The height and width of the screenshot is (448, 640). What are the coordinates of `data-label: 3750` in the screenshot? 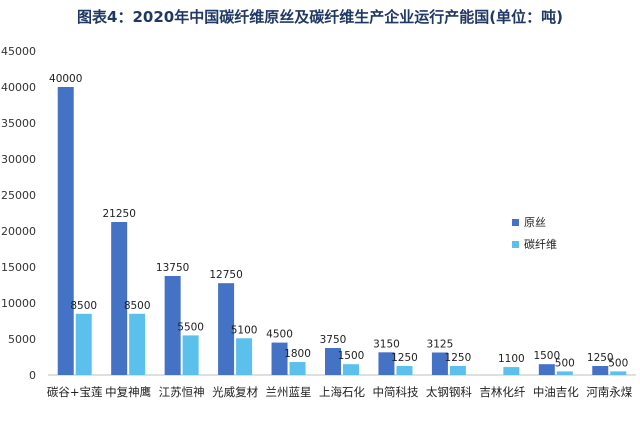 It's located at (333, 340).